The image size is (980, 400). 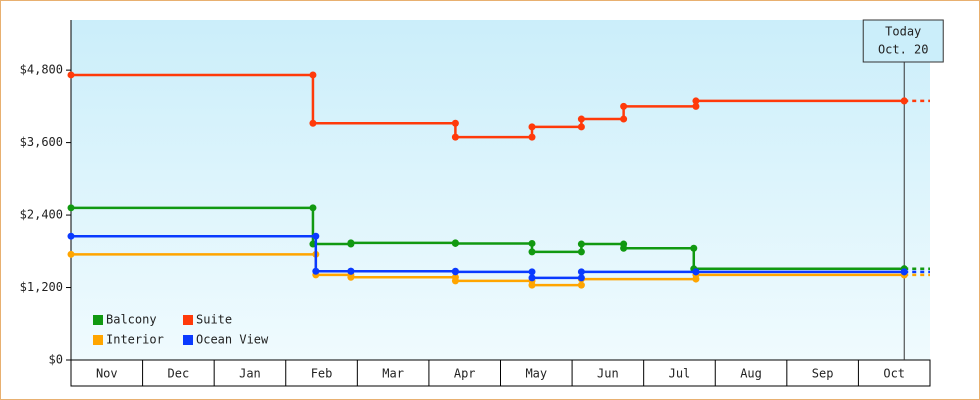 I want to click on y-tick-label: $2,400, so click(x=41, y=215).